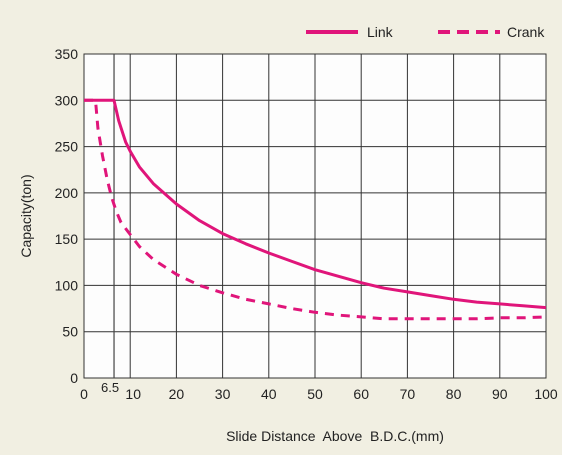 This screenshot has height=455, width=562. Describe the element at coordinates (74, 378) in the screenshot. I see `y-tick-label-0: 0` at that location.